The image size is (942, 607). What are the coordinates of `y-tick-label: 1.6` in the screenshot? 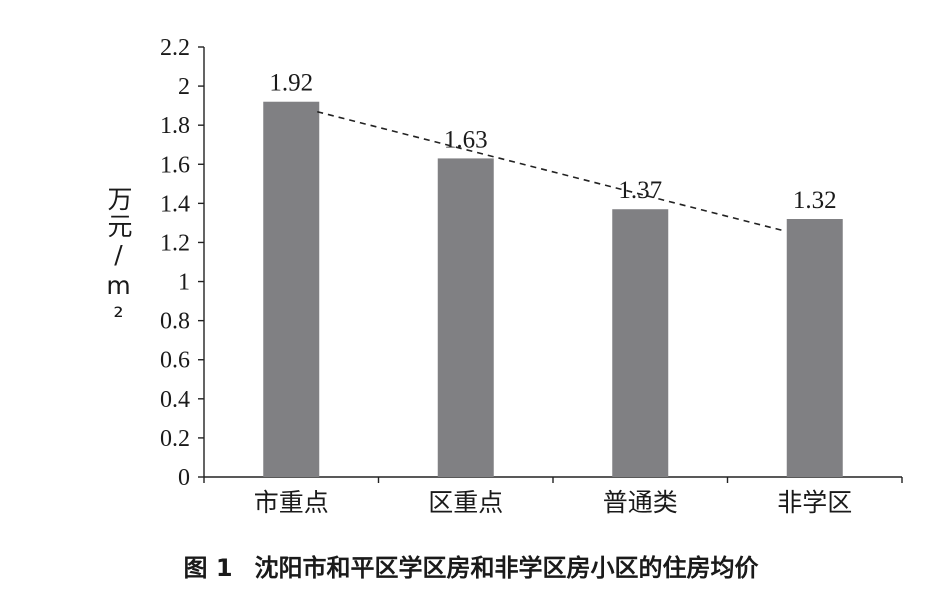 It's located at (175, 165).